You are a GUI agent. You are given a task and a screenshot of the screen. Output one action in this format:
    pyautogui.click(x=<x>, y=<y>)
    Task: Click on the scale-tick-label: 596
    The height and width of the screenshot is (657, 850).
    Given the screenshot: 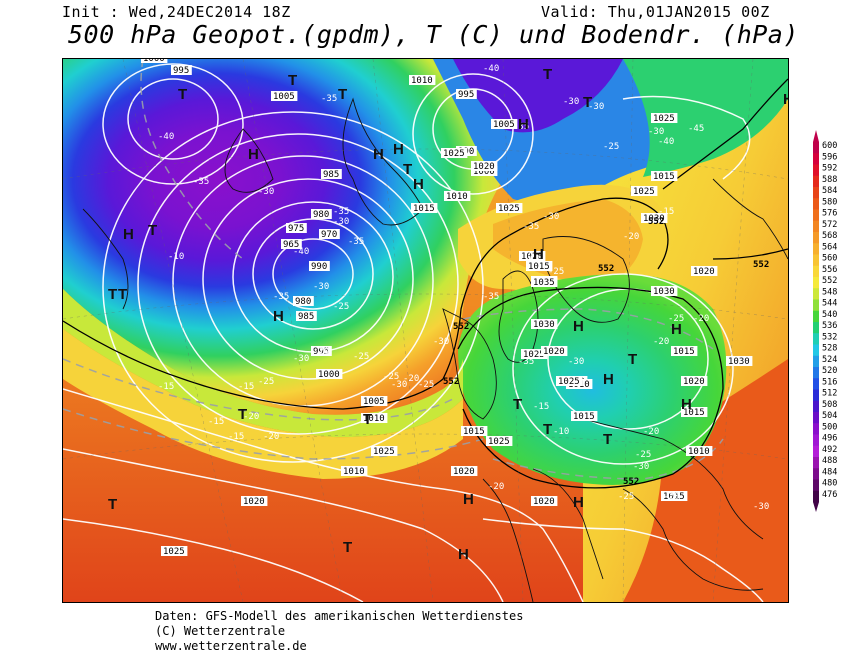 What is the action you would take?
    pyautogui.click(x=829, y=157)
    